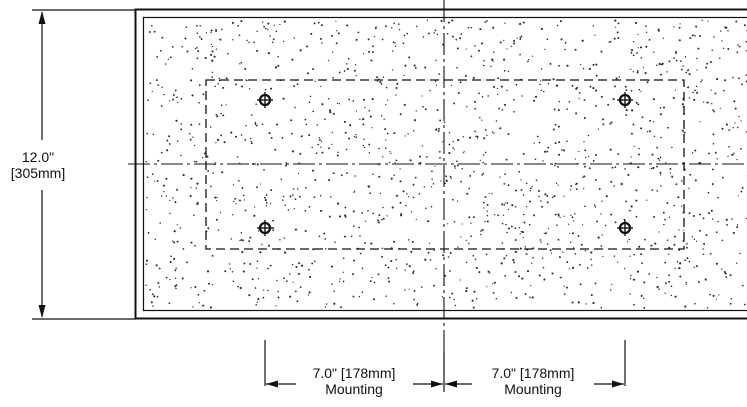  What do you see at coordinates (265, 100) in the screenshot?
I see `mounting-hole-top-left` at bounding box center [265, 100].